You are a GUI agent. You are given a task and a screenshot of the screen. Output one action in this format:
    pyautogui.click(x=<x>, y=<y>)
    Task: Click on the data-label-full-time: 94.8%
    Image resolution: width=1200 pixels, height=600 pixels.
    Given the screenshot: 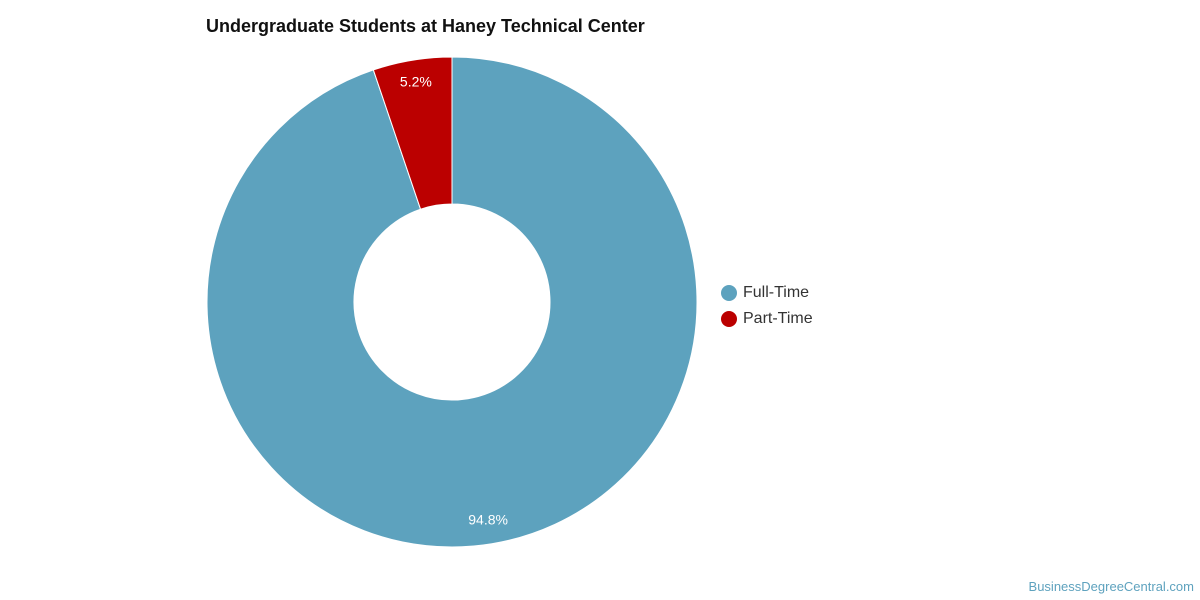 What is the action you would take?
    pyautogui.click(x=488, y=520)
    